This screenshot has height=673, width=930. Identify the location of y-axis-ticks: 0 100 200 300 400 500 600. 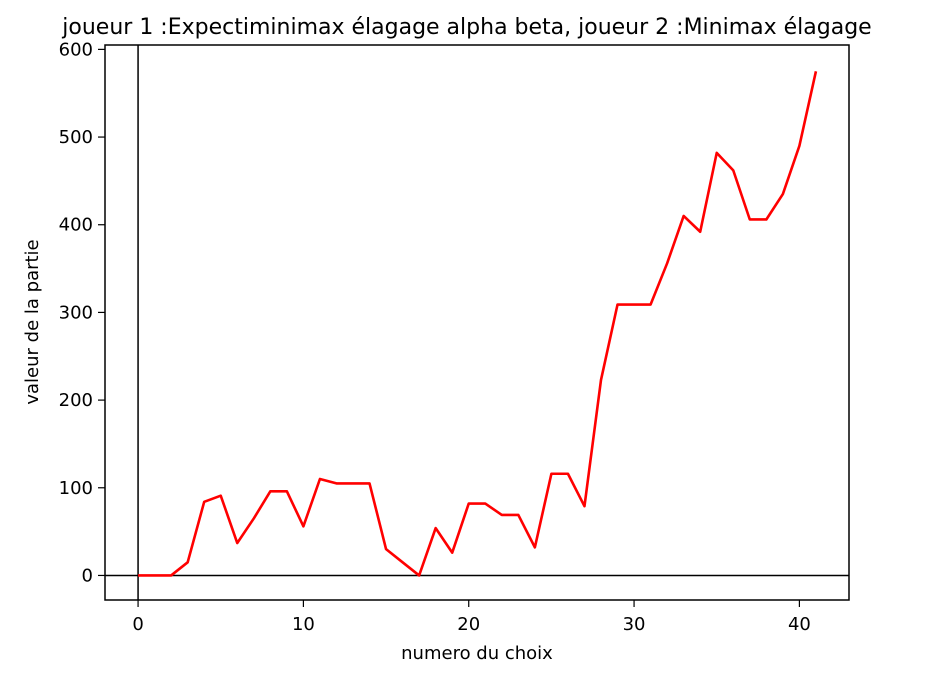
(82, 312).